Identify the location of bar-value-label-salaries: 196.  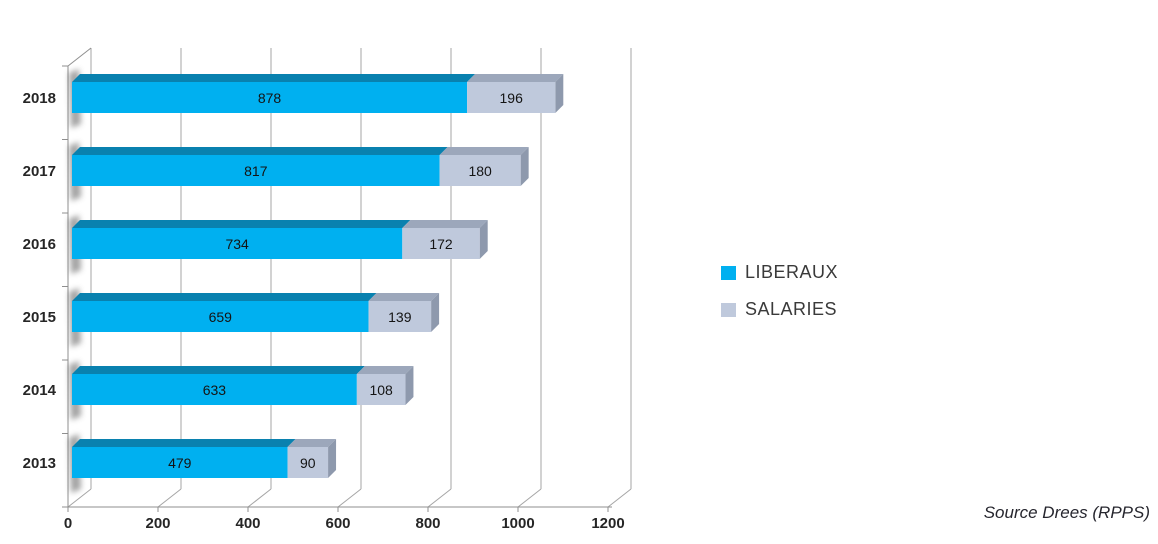
(512, 98).